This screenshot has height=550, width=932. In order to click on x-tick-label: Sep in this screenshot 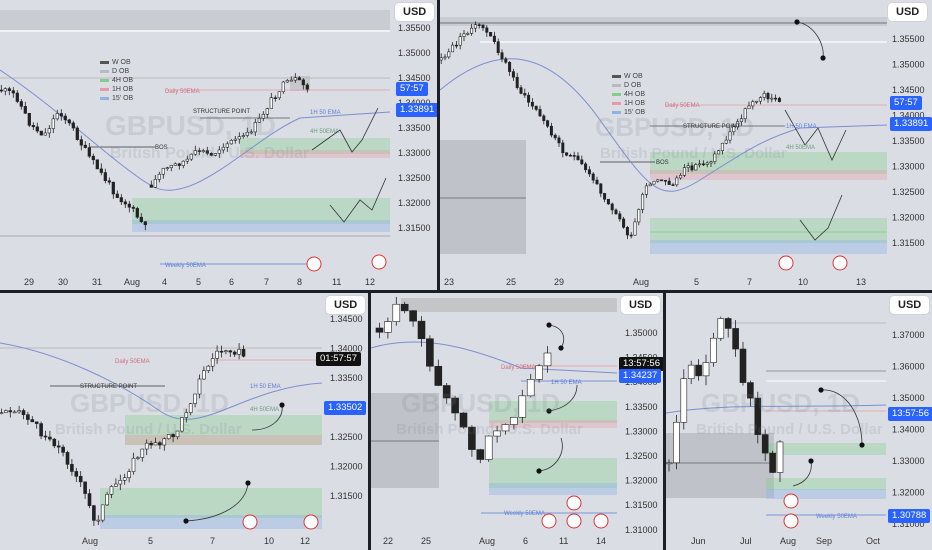, I will do `click(824, 541)`.